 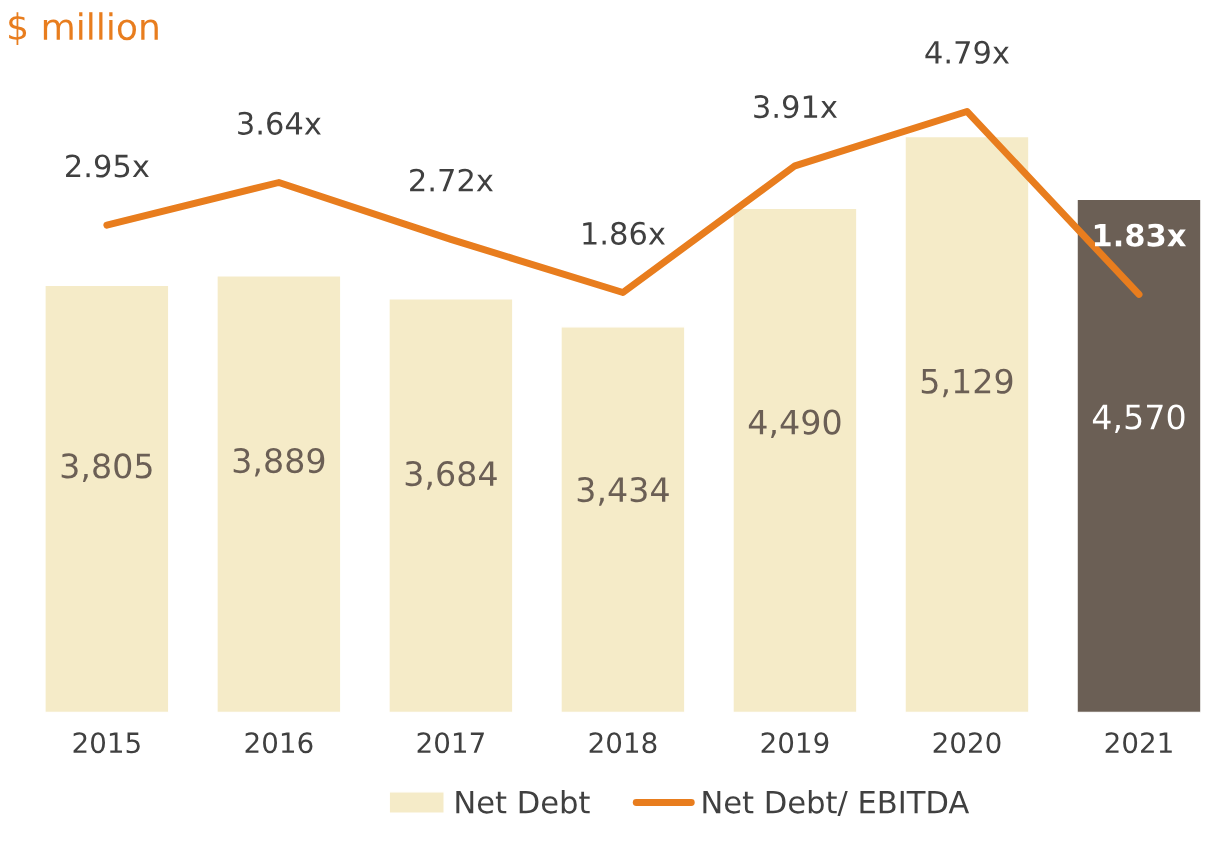 What do you see at coordinates (1138, 743) in the screenshot?
I see `x-tick-label: 2021` at bounding box center [1138, 743].